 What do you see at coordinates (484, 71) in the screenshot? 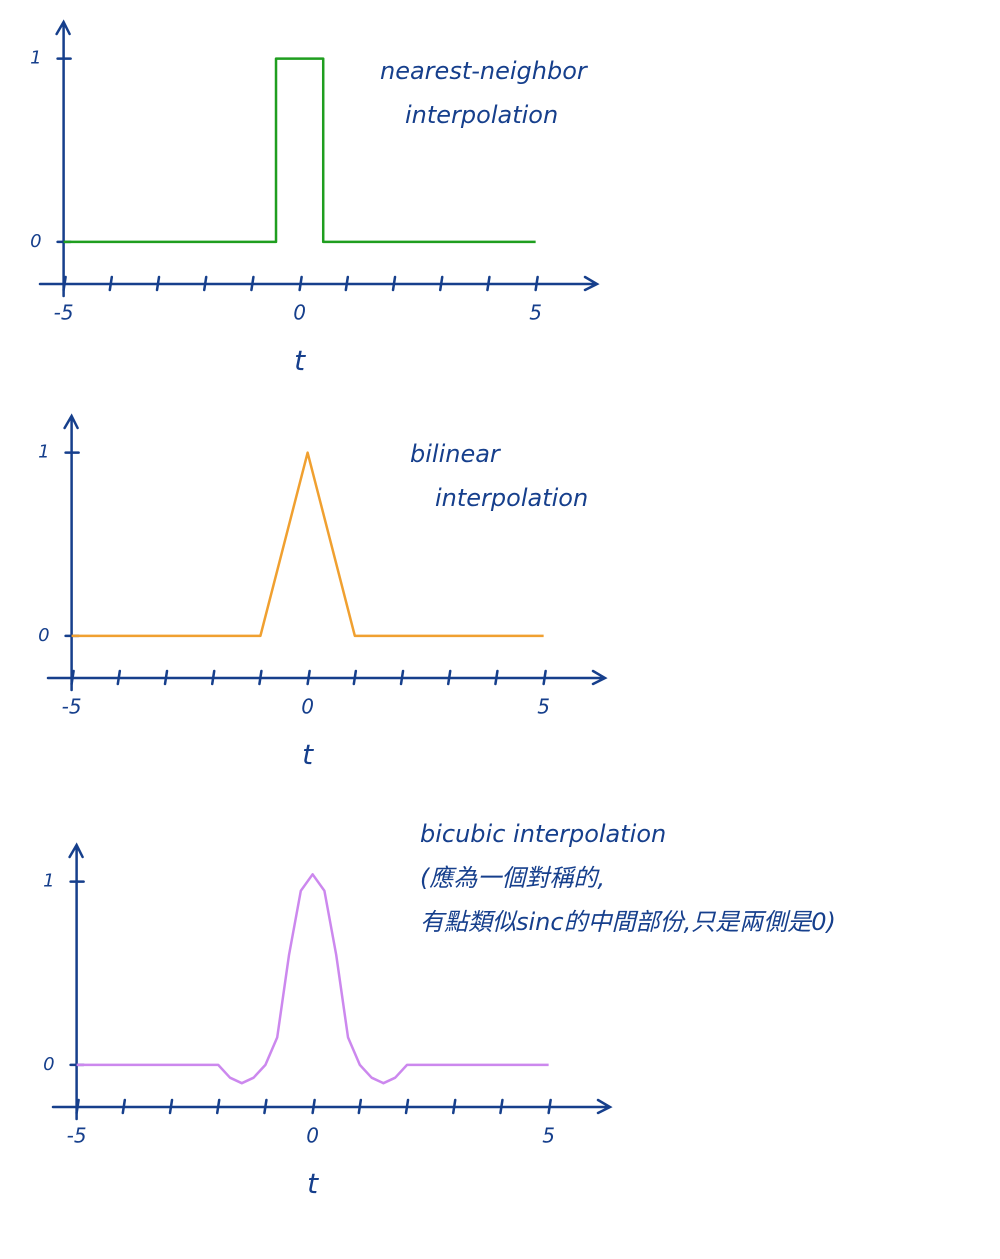
I see `annotation: nearest-neighbor` at bounding box center [484, 71].